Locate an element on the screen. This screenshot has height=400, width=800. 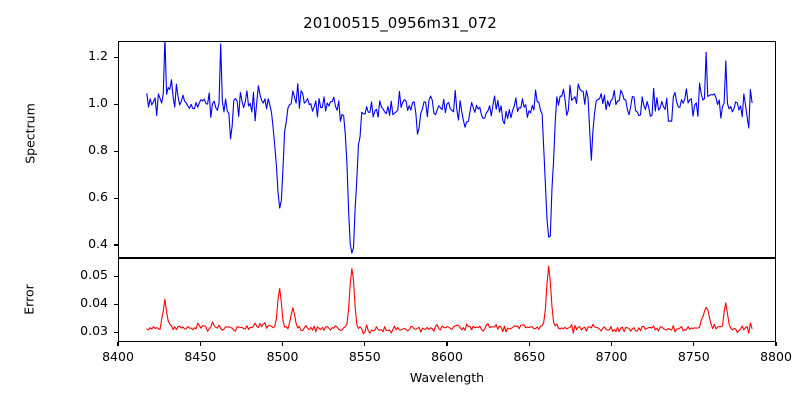
spectrum-axis-label: Spectrum is located at coordinates (30, 133).